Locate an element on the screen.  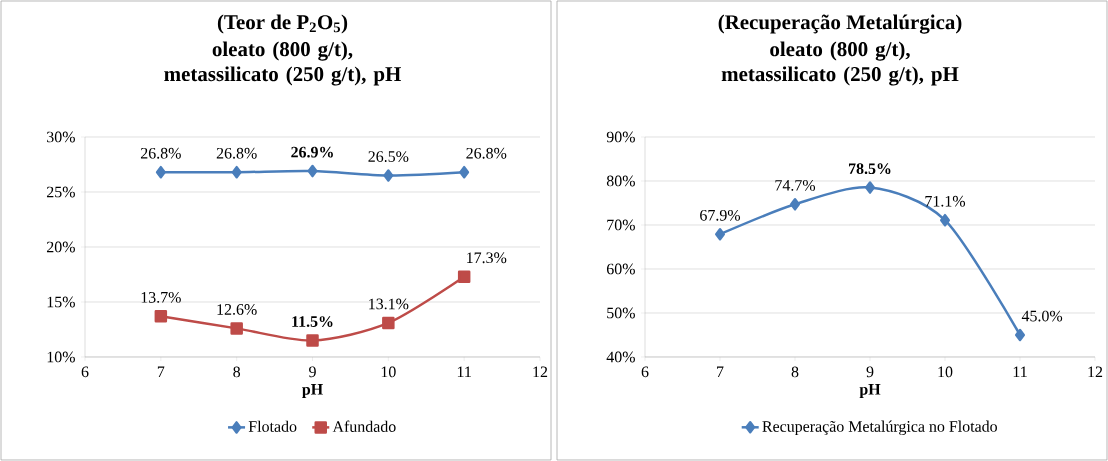
y-tick-label: 10% is located at coordinates (61, 357).